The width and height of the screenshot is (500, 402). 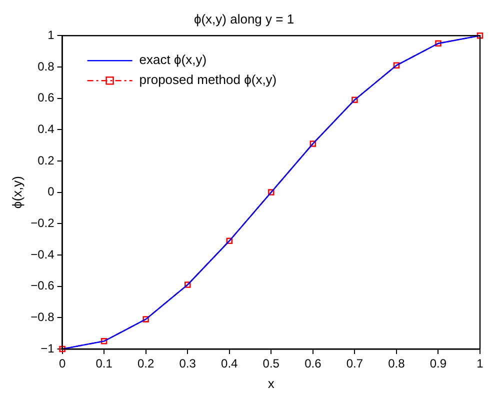 What do you see at coordinates (16, 192) in the screenshot?
I see `y-axis-title: ϕ(x,y)` at bounding box center [16, 192].